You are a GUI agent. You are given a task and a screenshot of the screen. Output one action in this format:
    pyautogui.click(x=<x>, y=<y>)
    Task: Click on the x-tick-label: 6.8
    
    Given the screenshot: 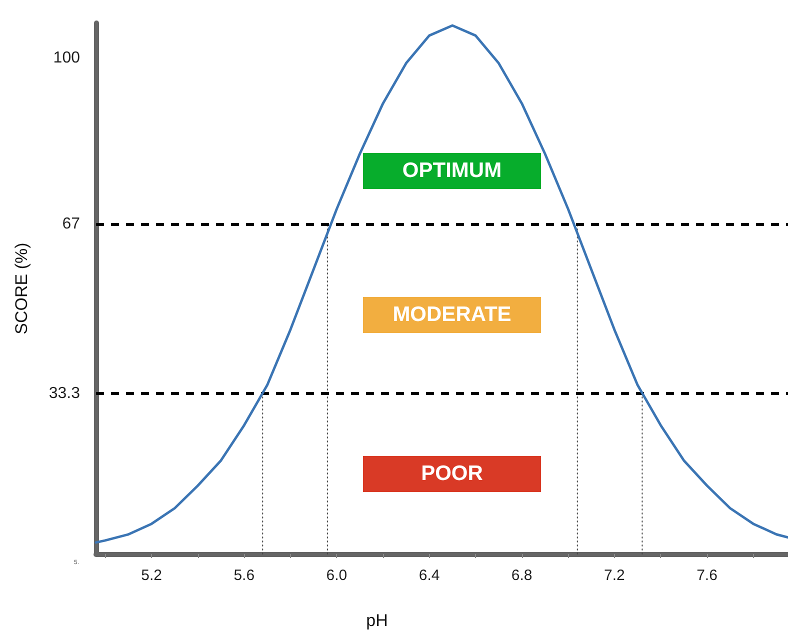 What is the action you would take?
    pyautogui.click(x=521, y=575)
    